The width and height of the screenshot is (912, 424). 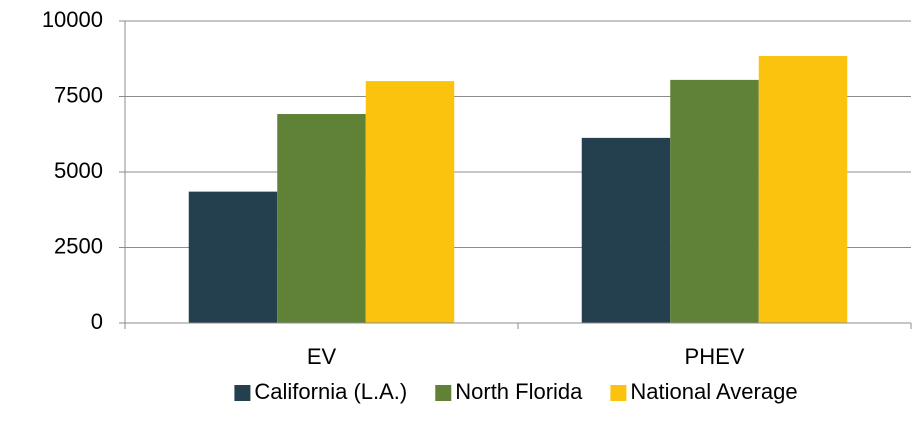 I want to click on y-tick-label: 2500, so click(x=78, y=245).